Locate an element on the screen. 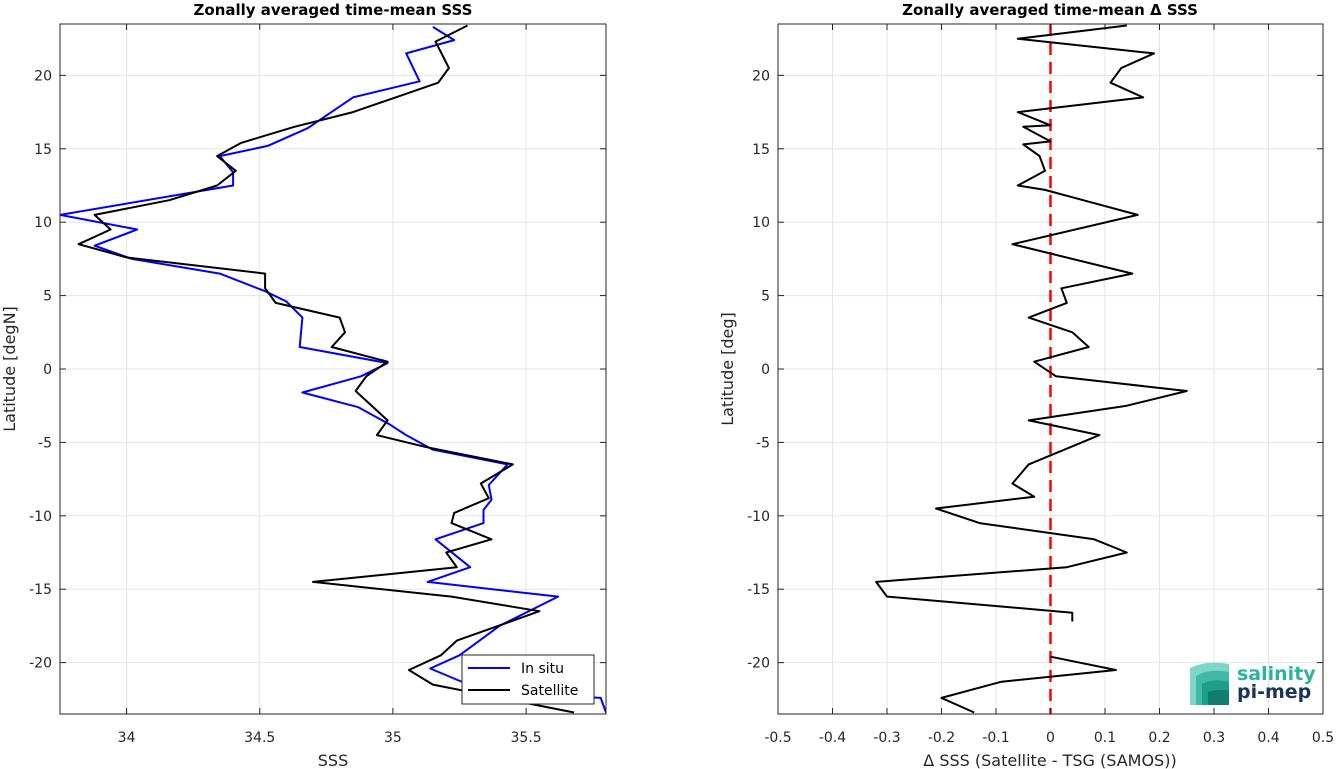 The image size is (1336, 769). right-y-tick-label: -5 is located at coordinates (763, 443).